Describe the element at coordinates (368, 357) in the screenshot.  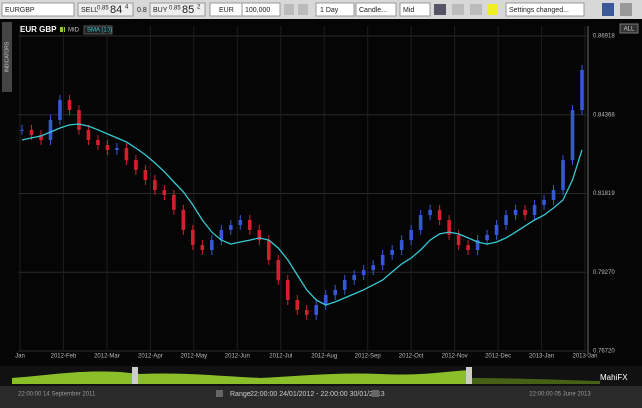
I see `x-tick-label: 2012-Sep` at that location.